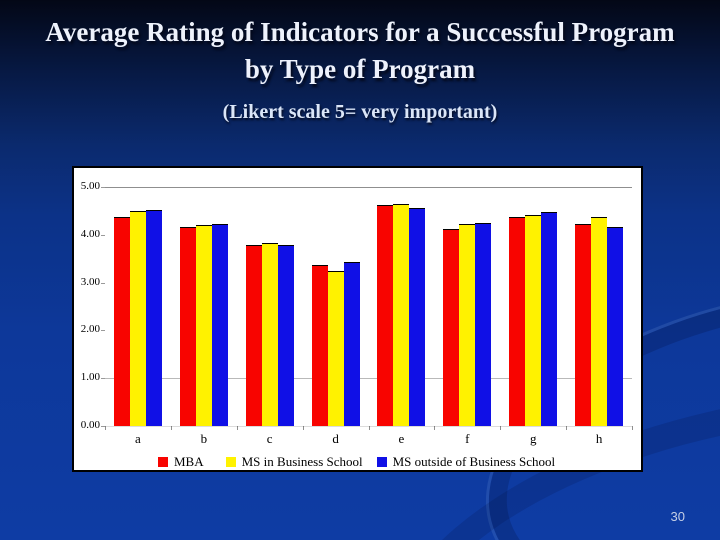  I want to click on bar-group-a, so click(138, 306).